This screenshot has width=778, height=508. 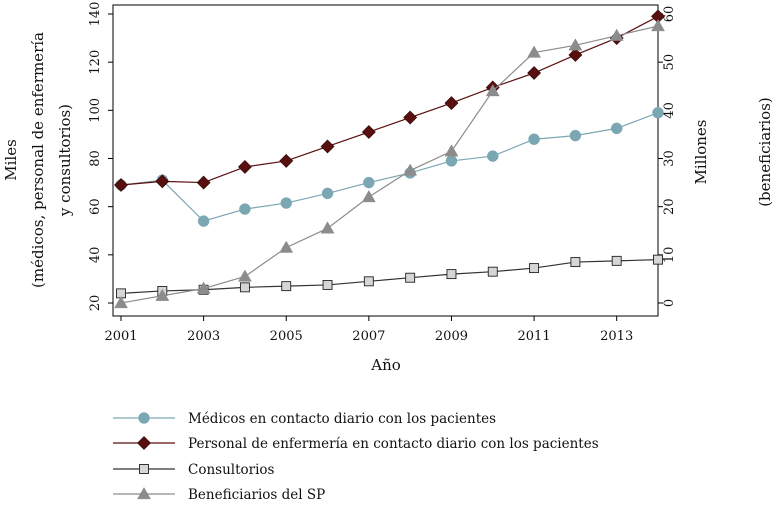 I want to click on y-left-tick-label: 100, so click(x=95, y=110).